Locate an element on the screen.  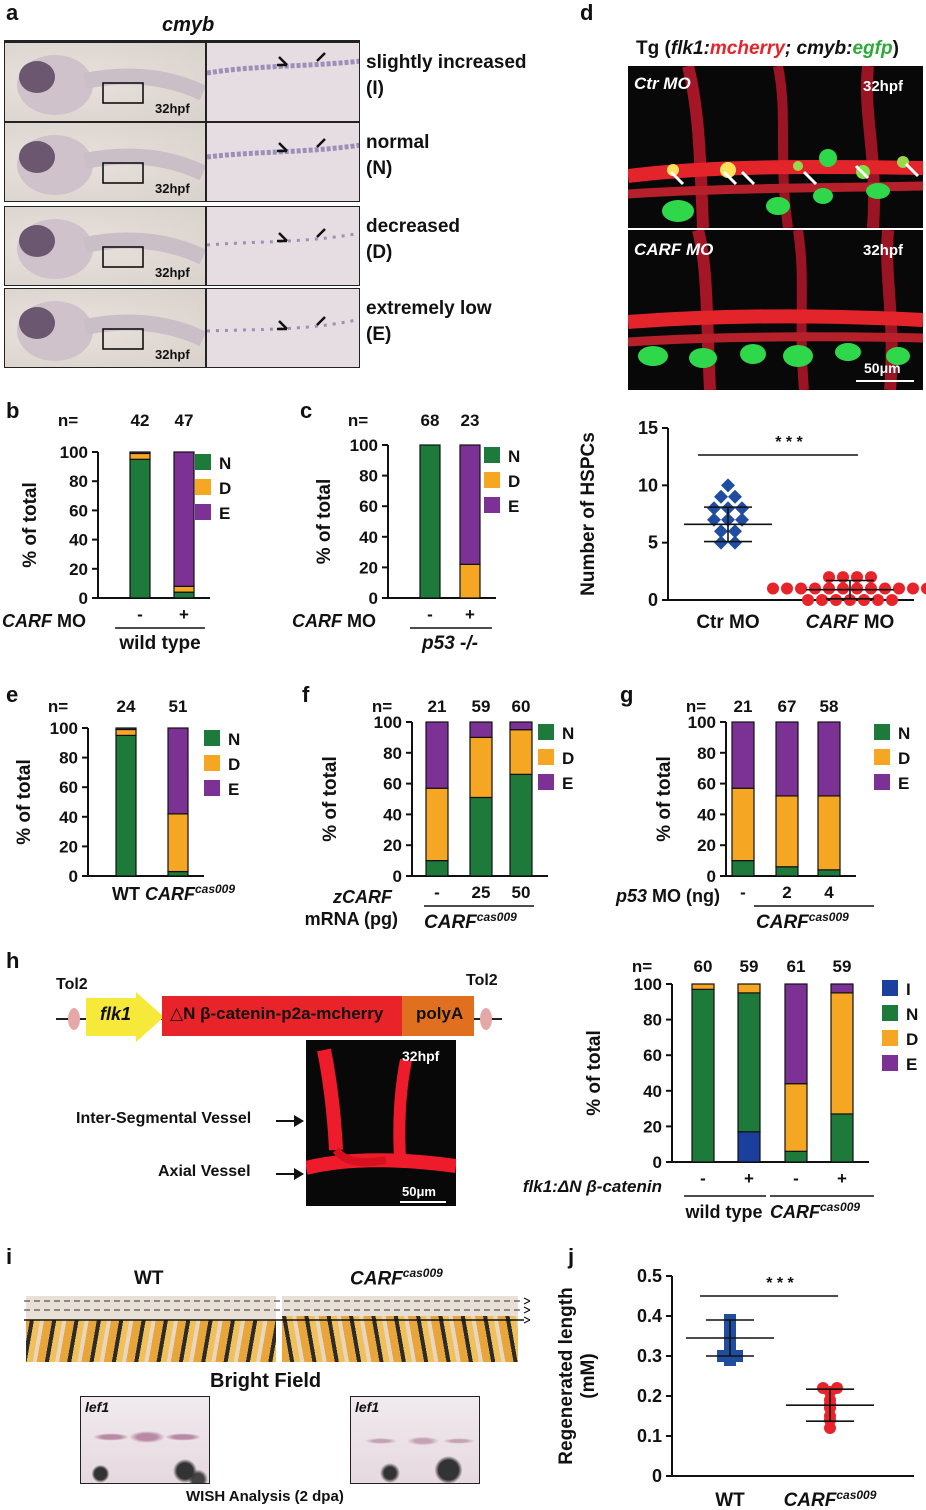
polya-box is located at coordinates (438, 1016).